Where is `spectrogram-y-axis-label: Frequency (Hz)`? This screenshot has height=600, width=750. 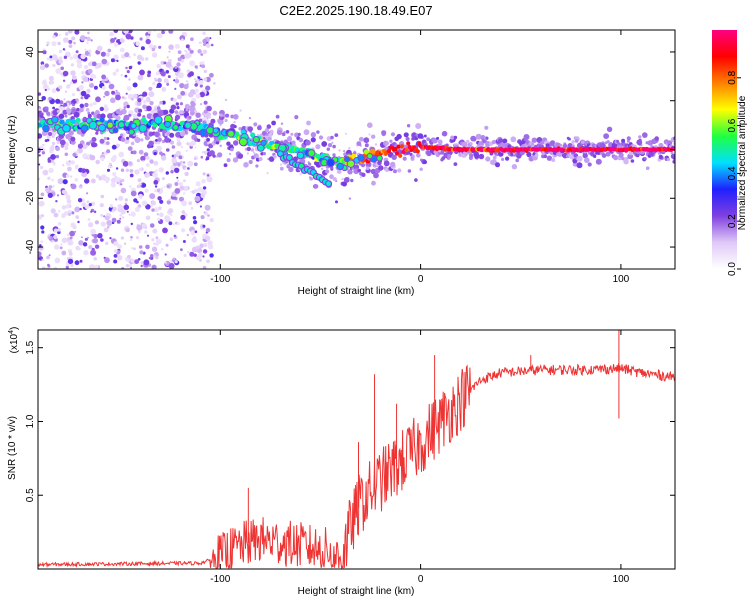
spectrogram-y-axis-label: Frequency (Hz) is located at coordinates (12, 150).